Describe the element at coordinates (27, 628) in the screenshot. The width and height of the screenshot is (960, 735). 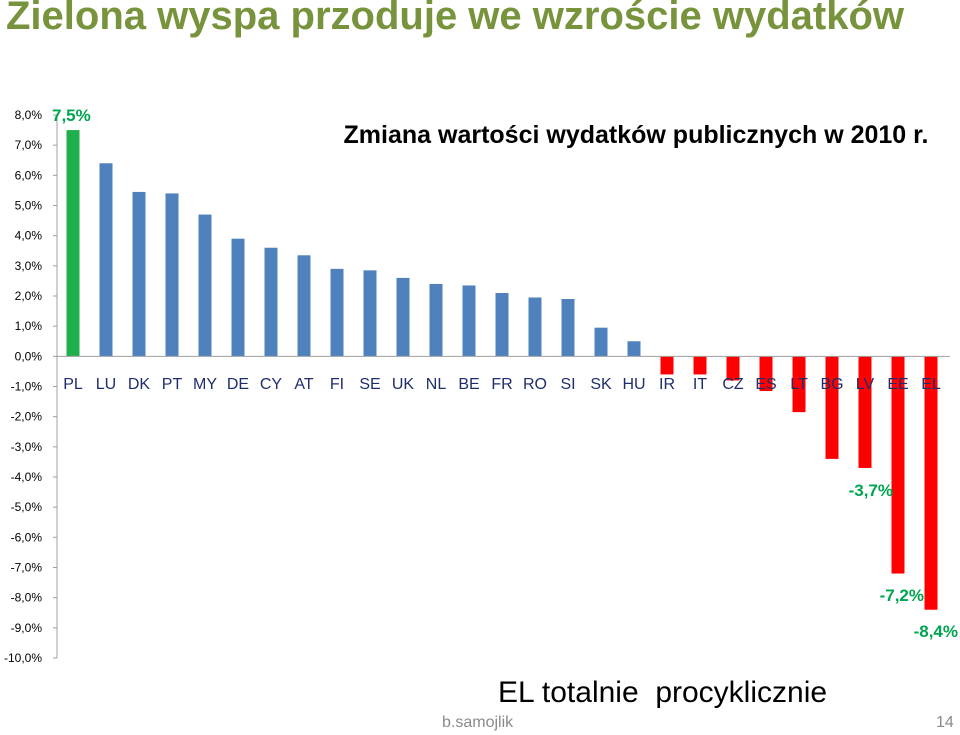
I see `y-tick-label: -9,0%` at that location.